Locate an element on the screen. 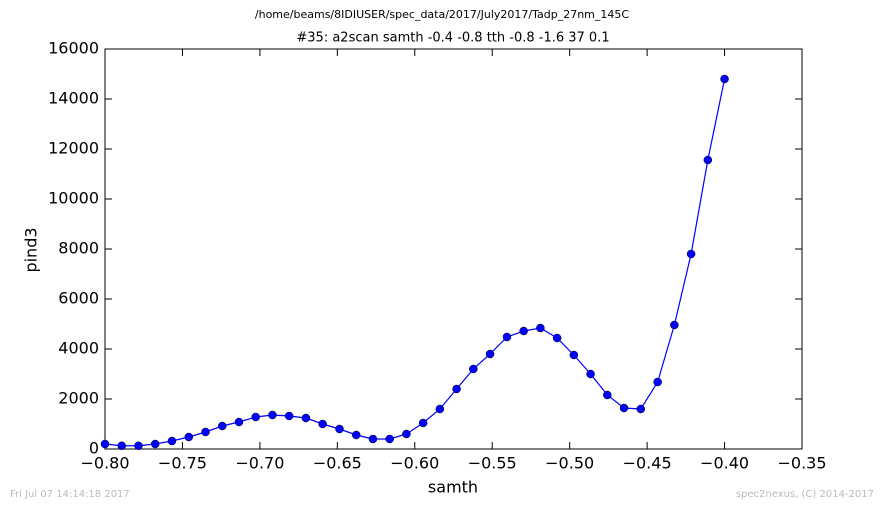 This screenshot has width=884, height=509. y-tick-label: 10000 is located at coordinates (73, 198).